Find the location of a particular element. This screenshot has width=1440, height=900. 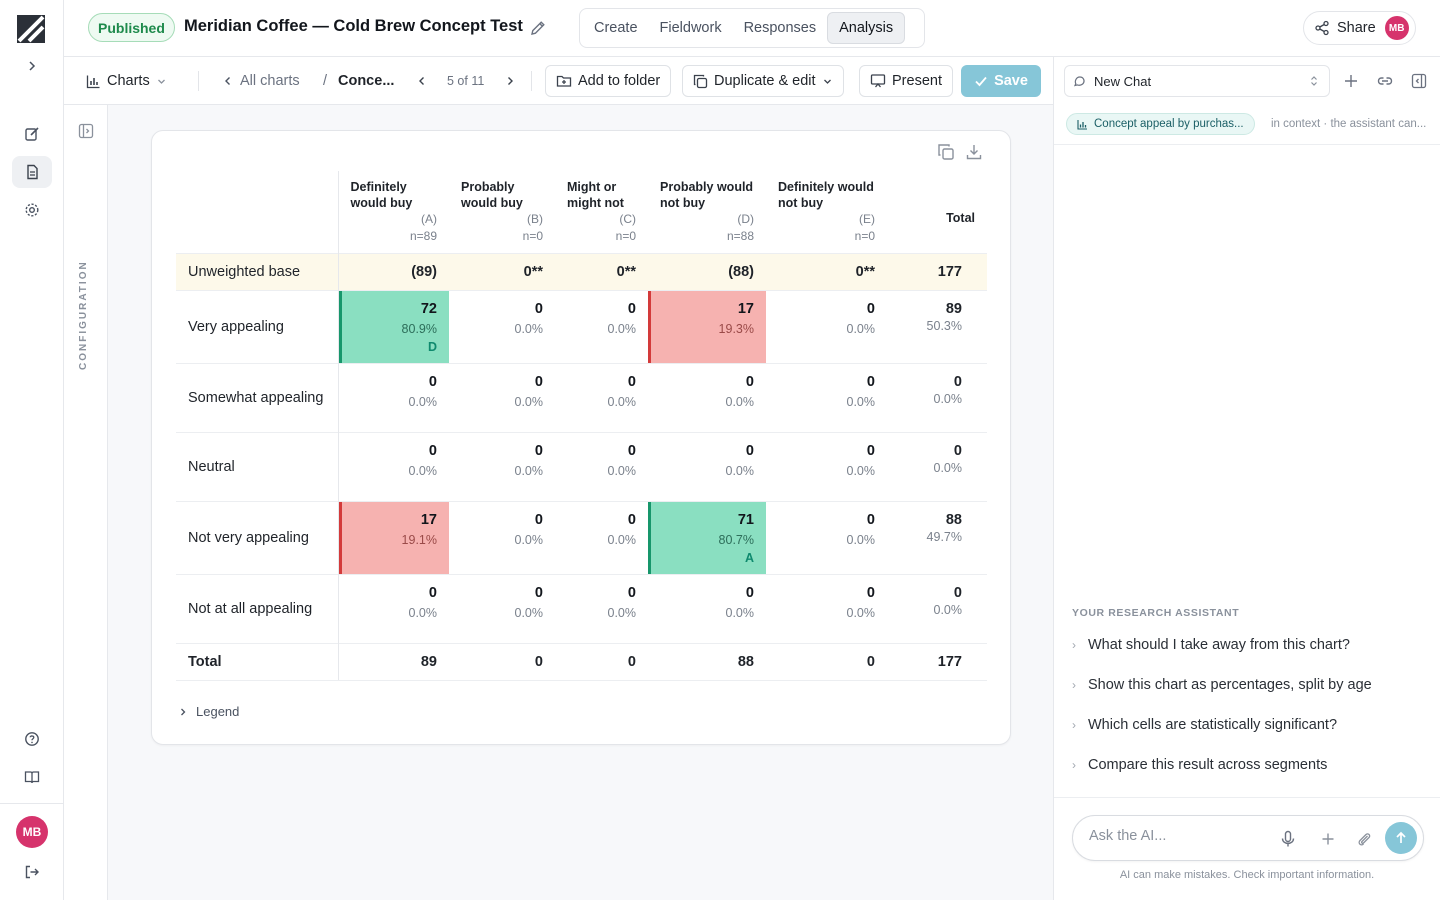

legend-toggle: Legend is located at coordinates (208, 711).